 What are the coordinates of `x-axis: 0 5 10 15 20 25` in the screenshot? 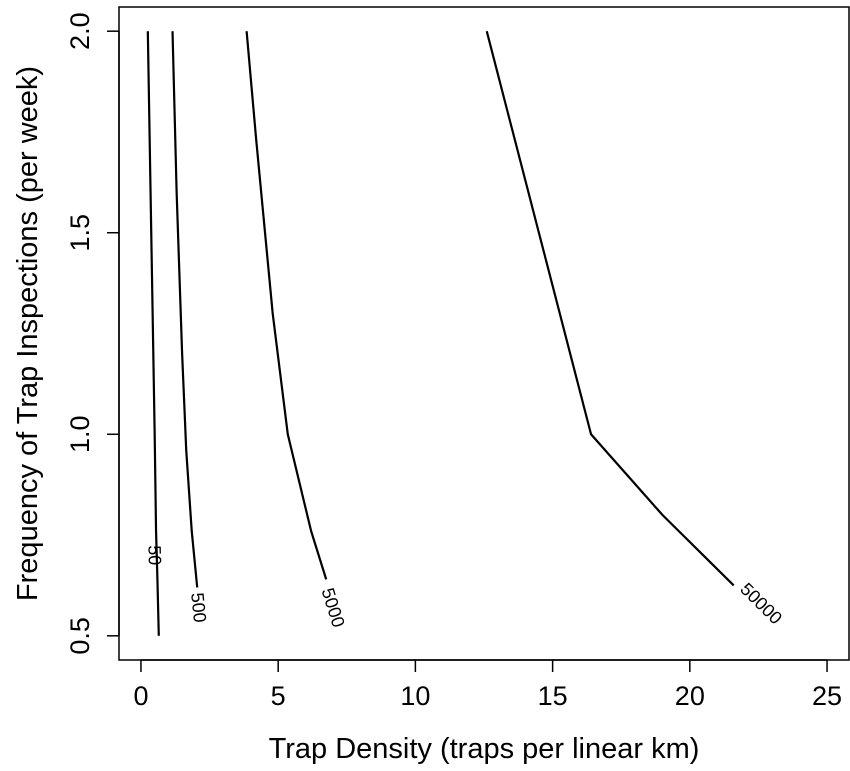 It's located at (487, 685).